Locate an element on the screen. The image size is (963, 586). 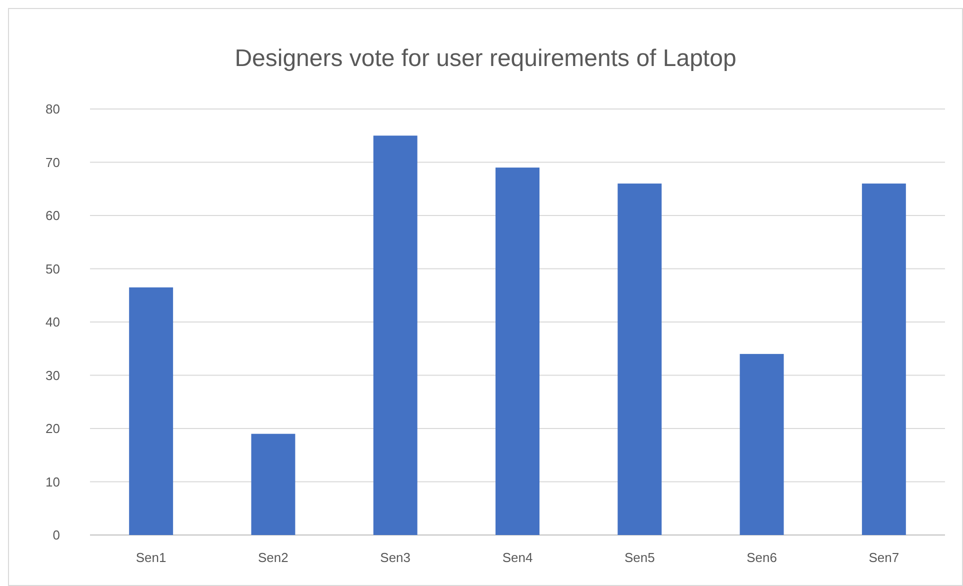
y-tick-label: 20 is located at coordinates (53, 428).